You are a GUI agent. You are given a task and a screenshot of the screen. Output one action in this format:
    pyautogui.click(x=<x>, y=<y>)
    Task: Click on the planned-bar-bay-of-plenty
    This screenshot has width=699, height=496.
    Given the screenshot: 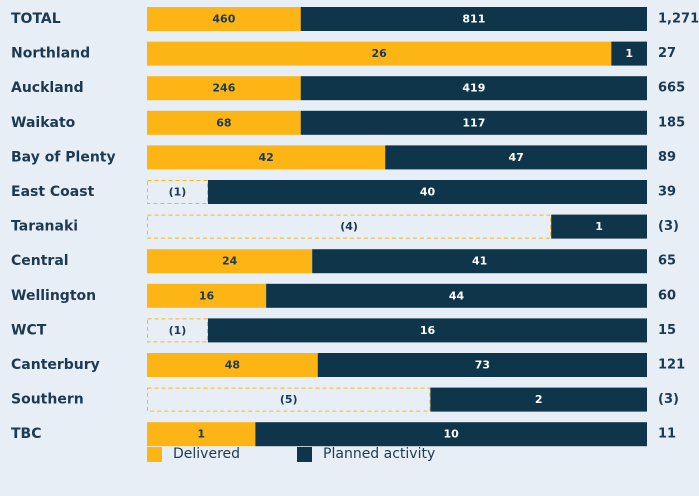 What is the action you would take?
    pyautogui.click(x=516, y=157)
    